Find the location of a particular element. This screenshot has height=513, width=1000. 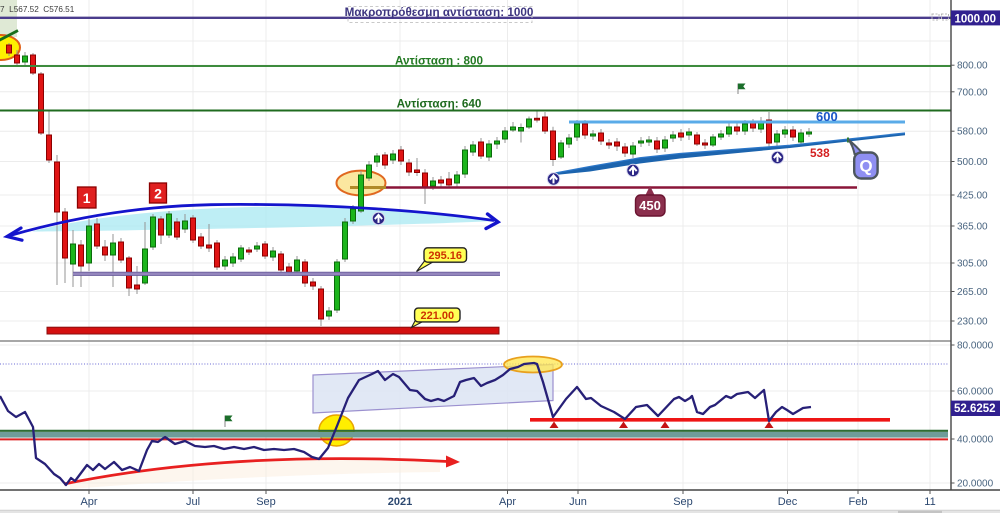

svg-text: Jul is located at coordinates (193, 502).